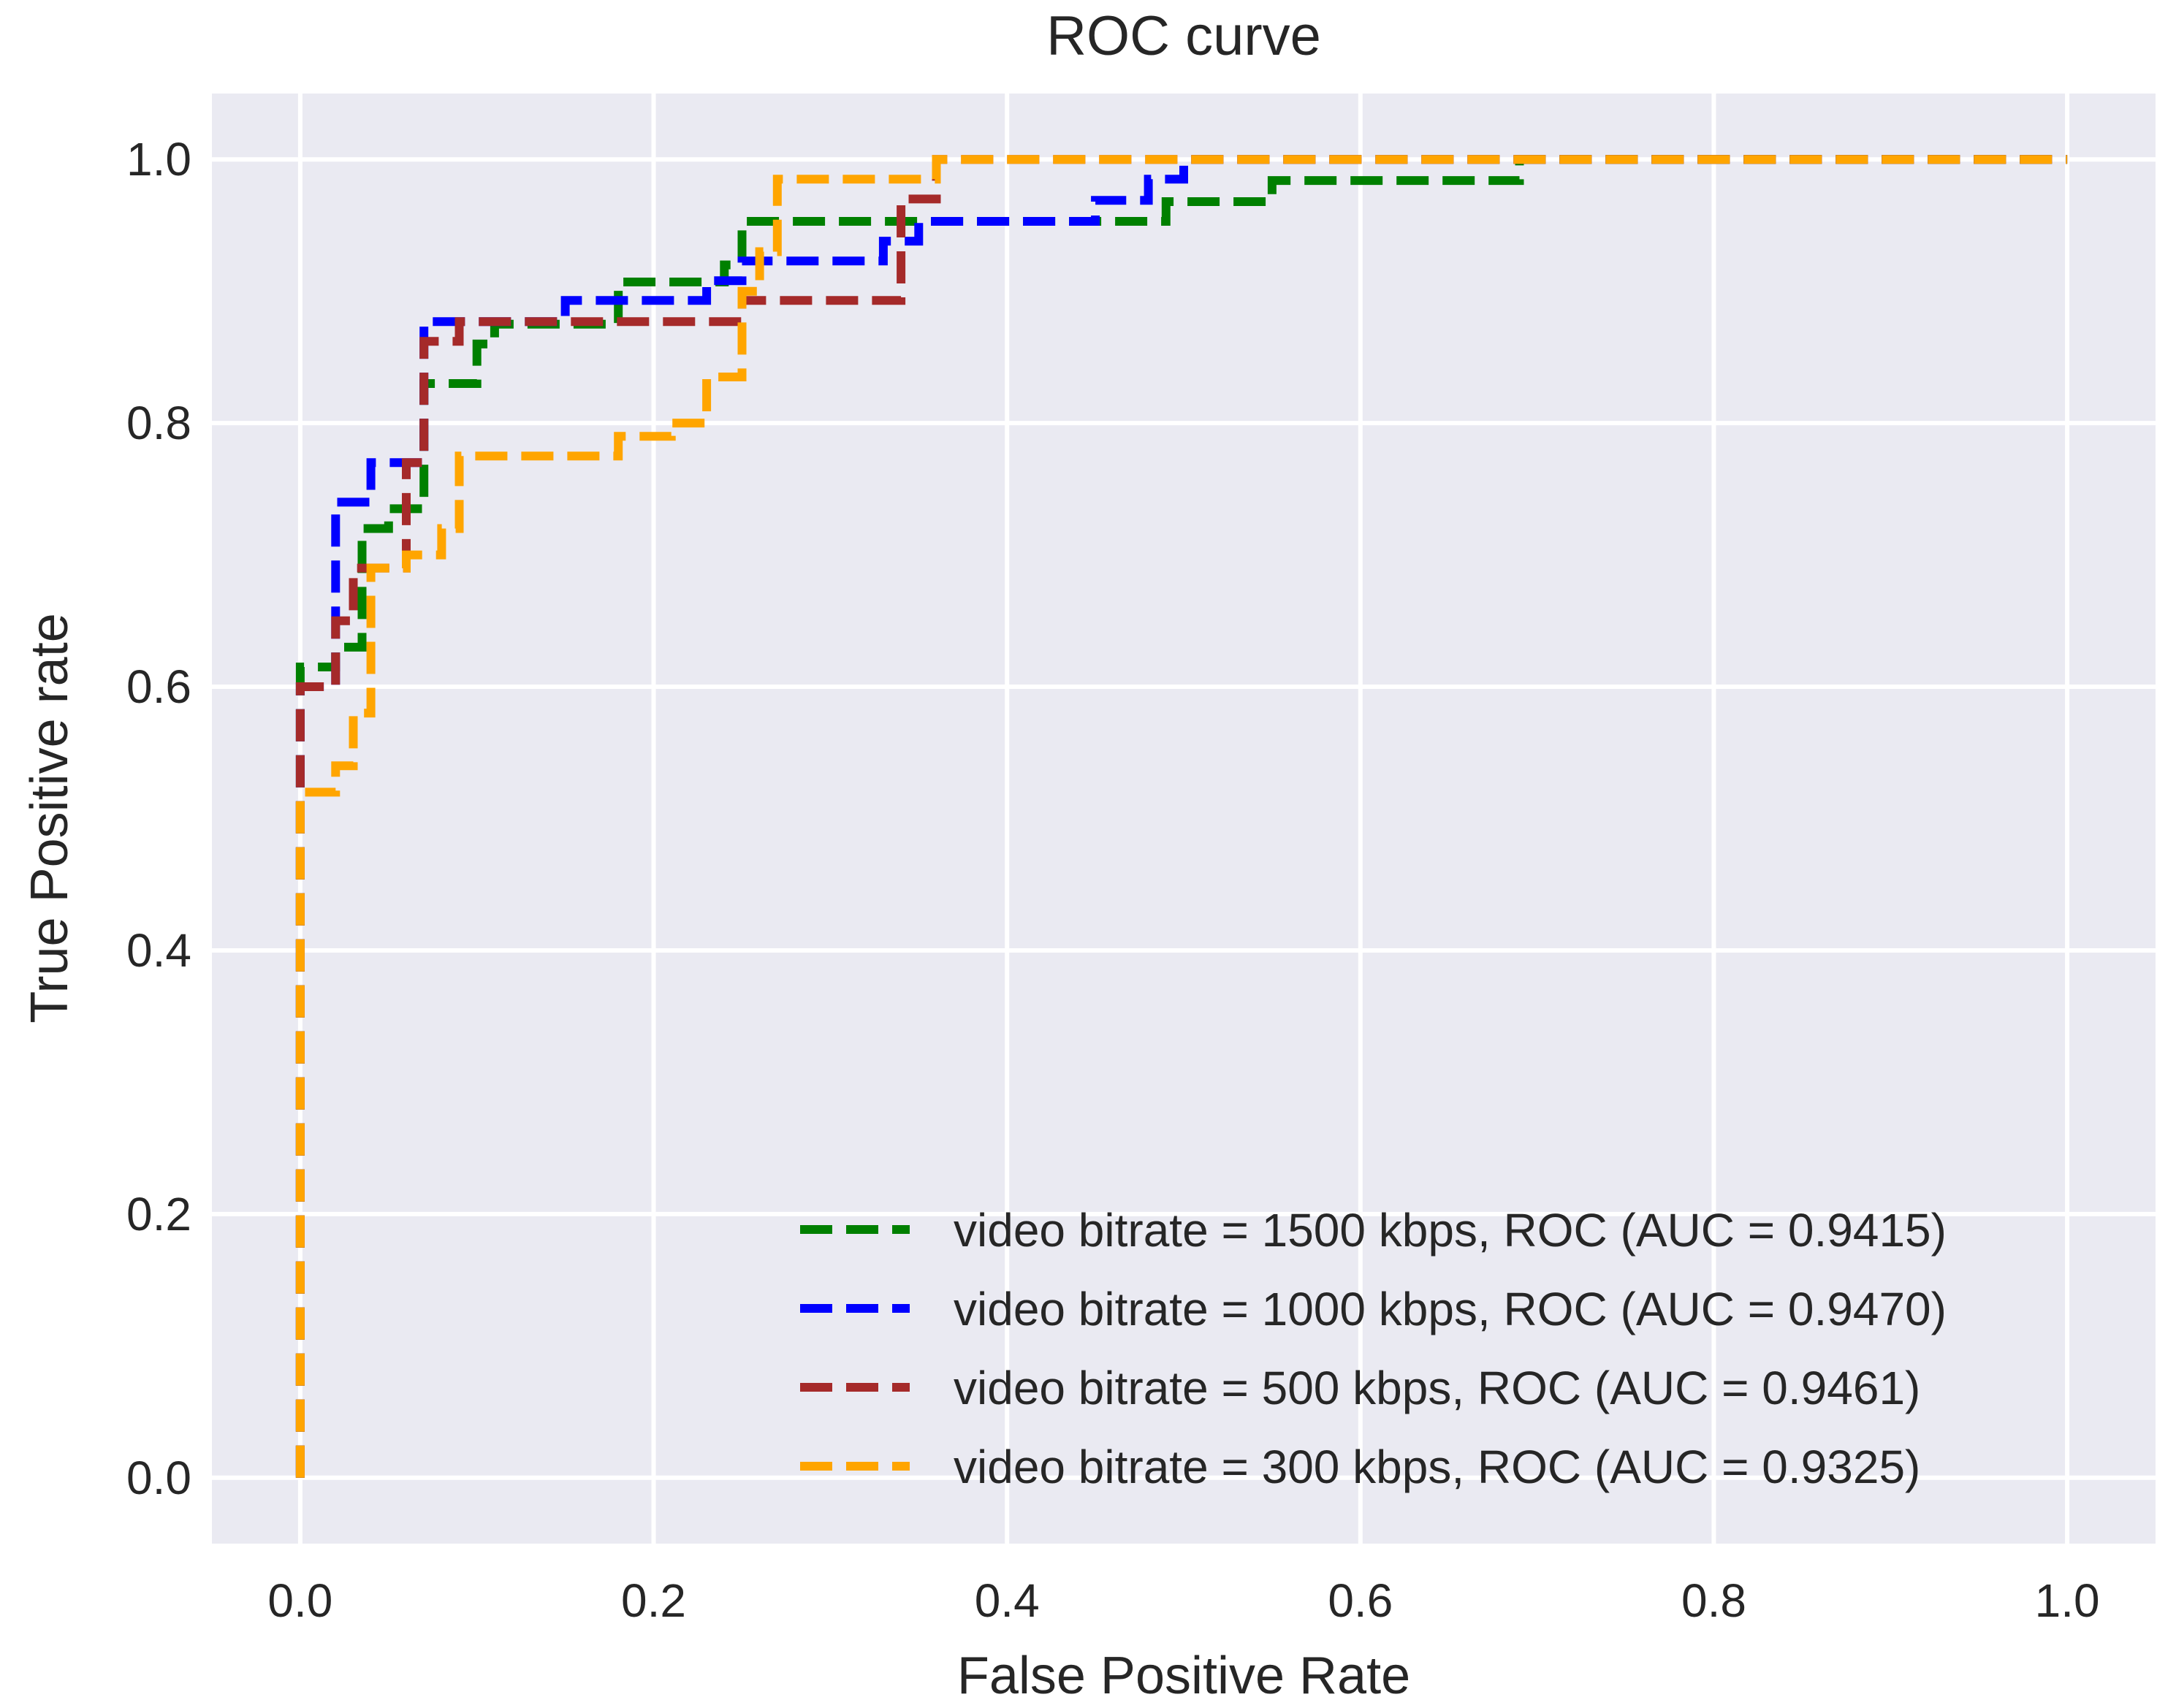 This screenshot has height=1708, width=2176. I want to click on y-axis-label: True Positive rate, so click(49, 818).